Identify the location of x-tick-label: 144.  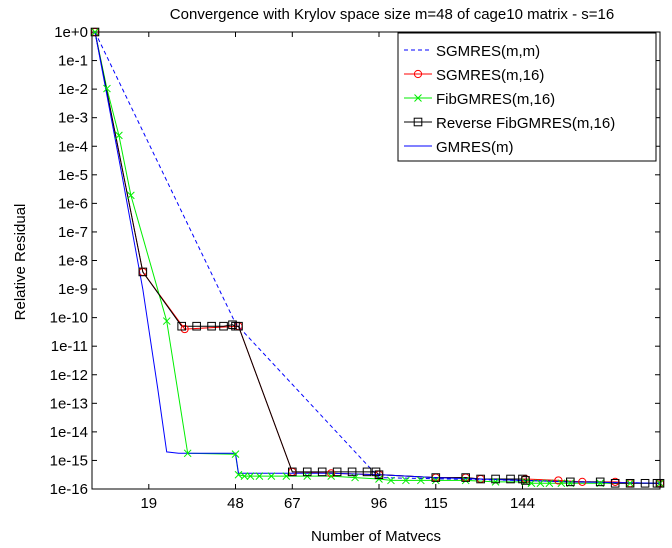
(522, 503).